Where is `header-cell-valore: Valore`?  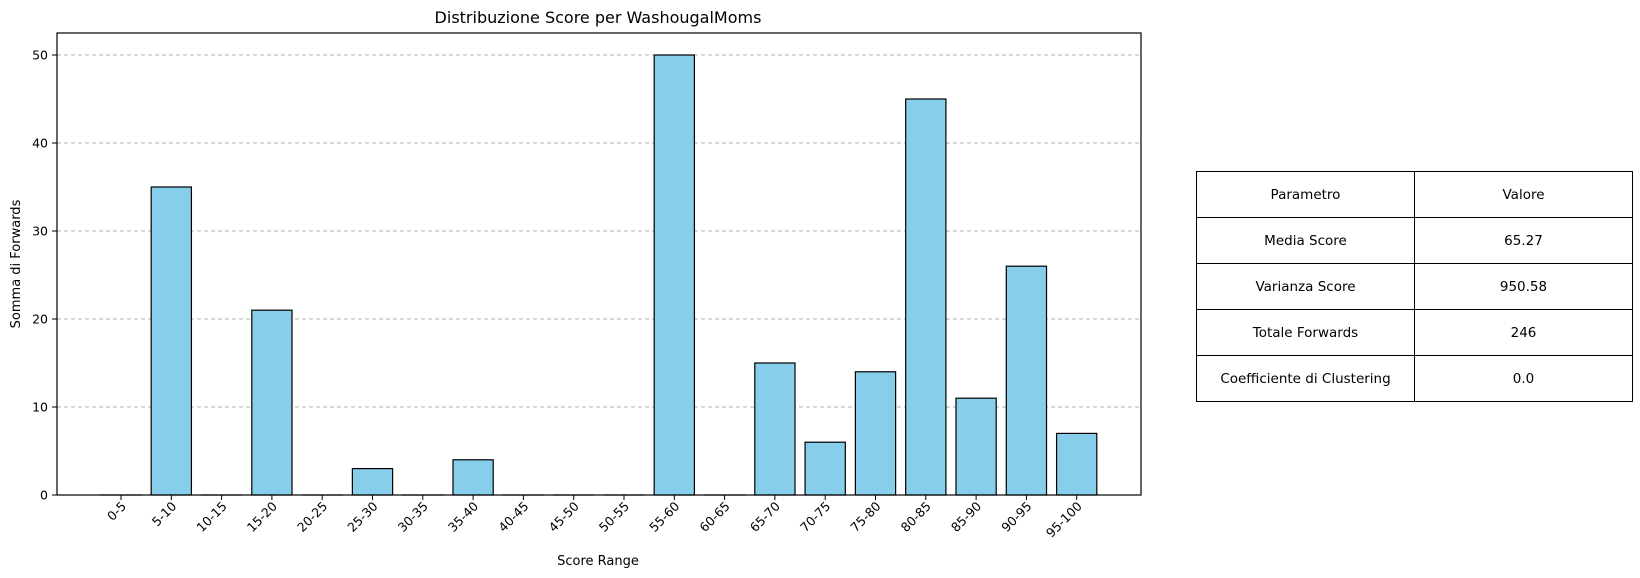
header-cell-valore: Valore is located at coordinates (1523, 194).